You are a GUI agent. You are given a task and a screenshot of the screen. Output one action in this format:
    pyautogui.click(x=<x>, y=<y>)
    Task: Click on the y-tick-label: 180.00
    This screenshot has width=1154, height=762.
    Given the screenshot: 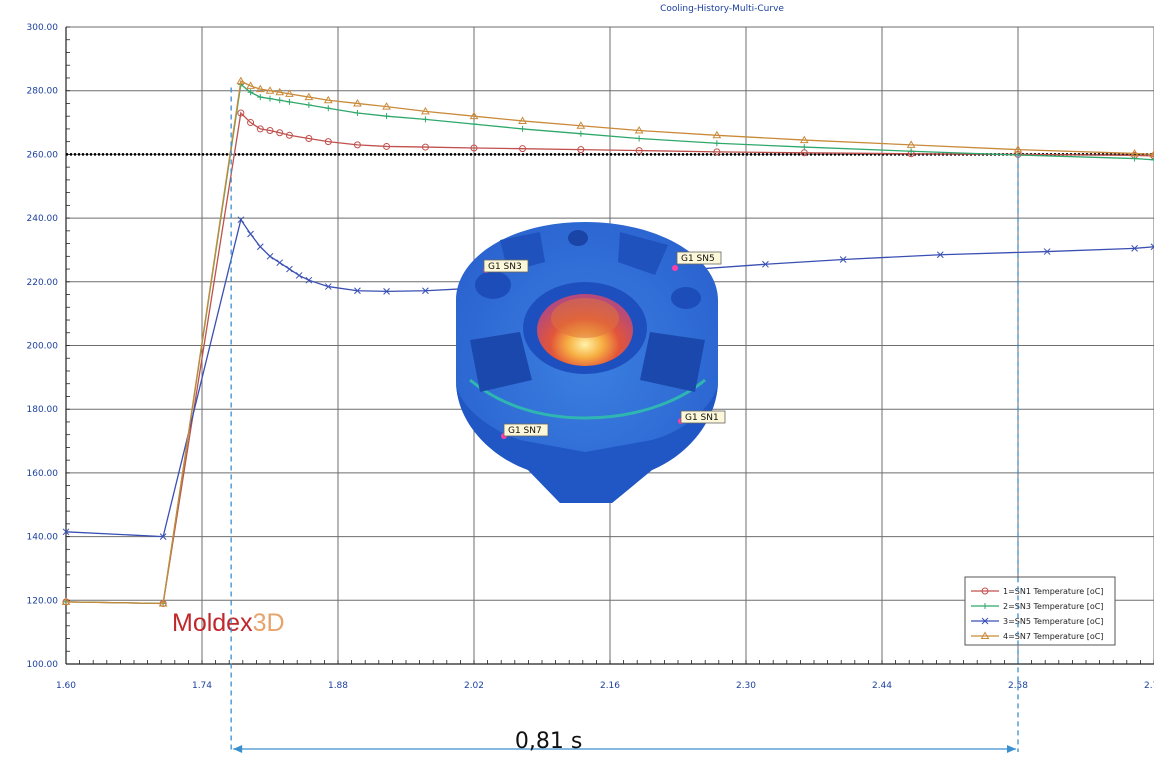 What is the action you would take?
    pyautogui.click(x=43, y=410)
    